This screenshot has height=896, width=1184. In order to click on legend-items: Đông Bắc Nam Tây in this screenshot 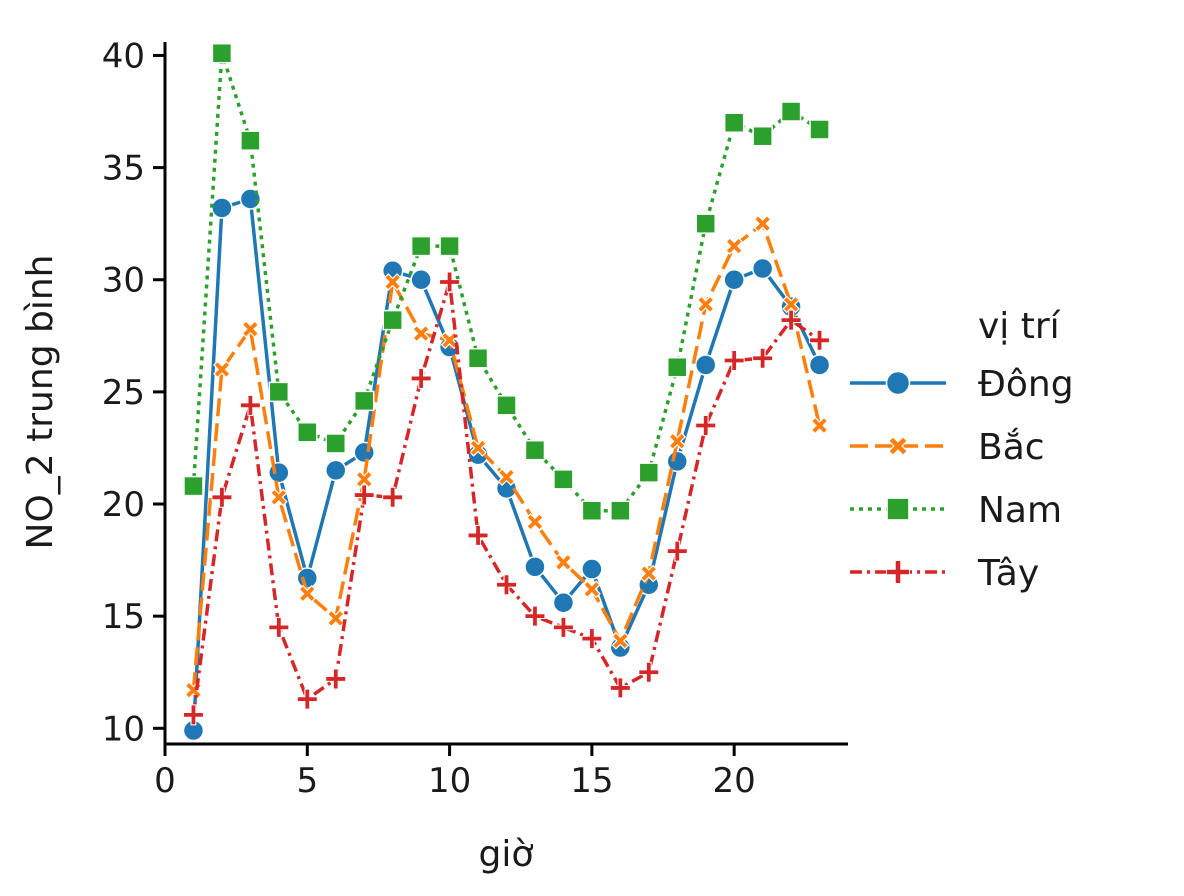, I will do `click(962, 479)`.